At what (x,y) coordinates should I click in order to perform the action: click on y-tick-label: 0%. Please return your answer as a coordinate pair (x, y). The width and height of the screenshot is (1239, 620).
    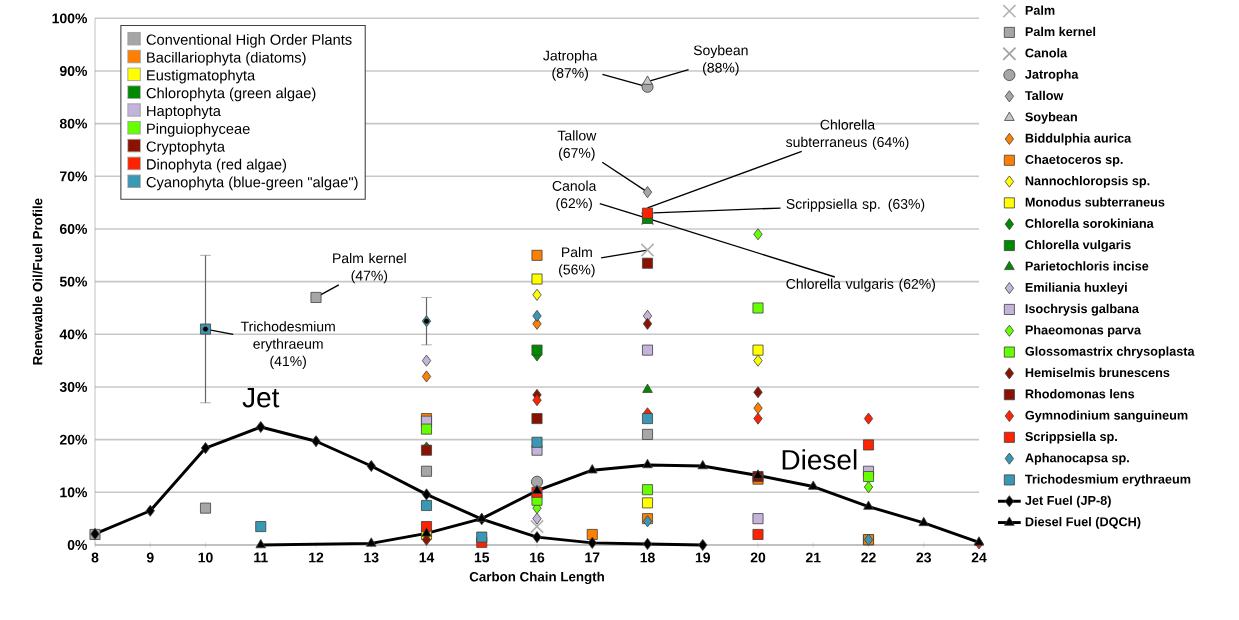
    Looking at the image, I should click on (77, 545).